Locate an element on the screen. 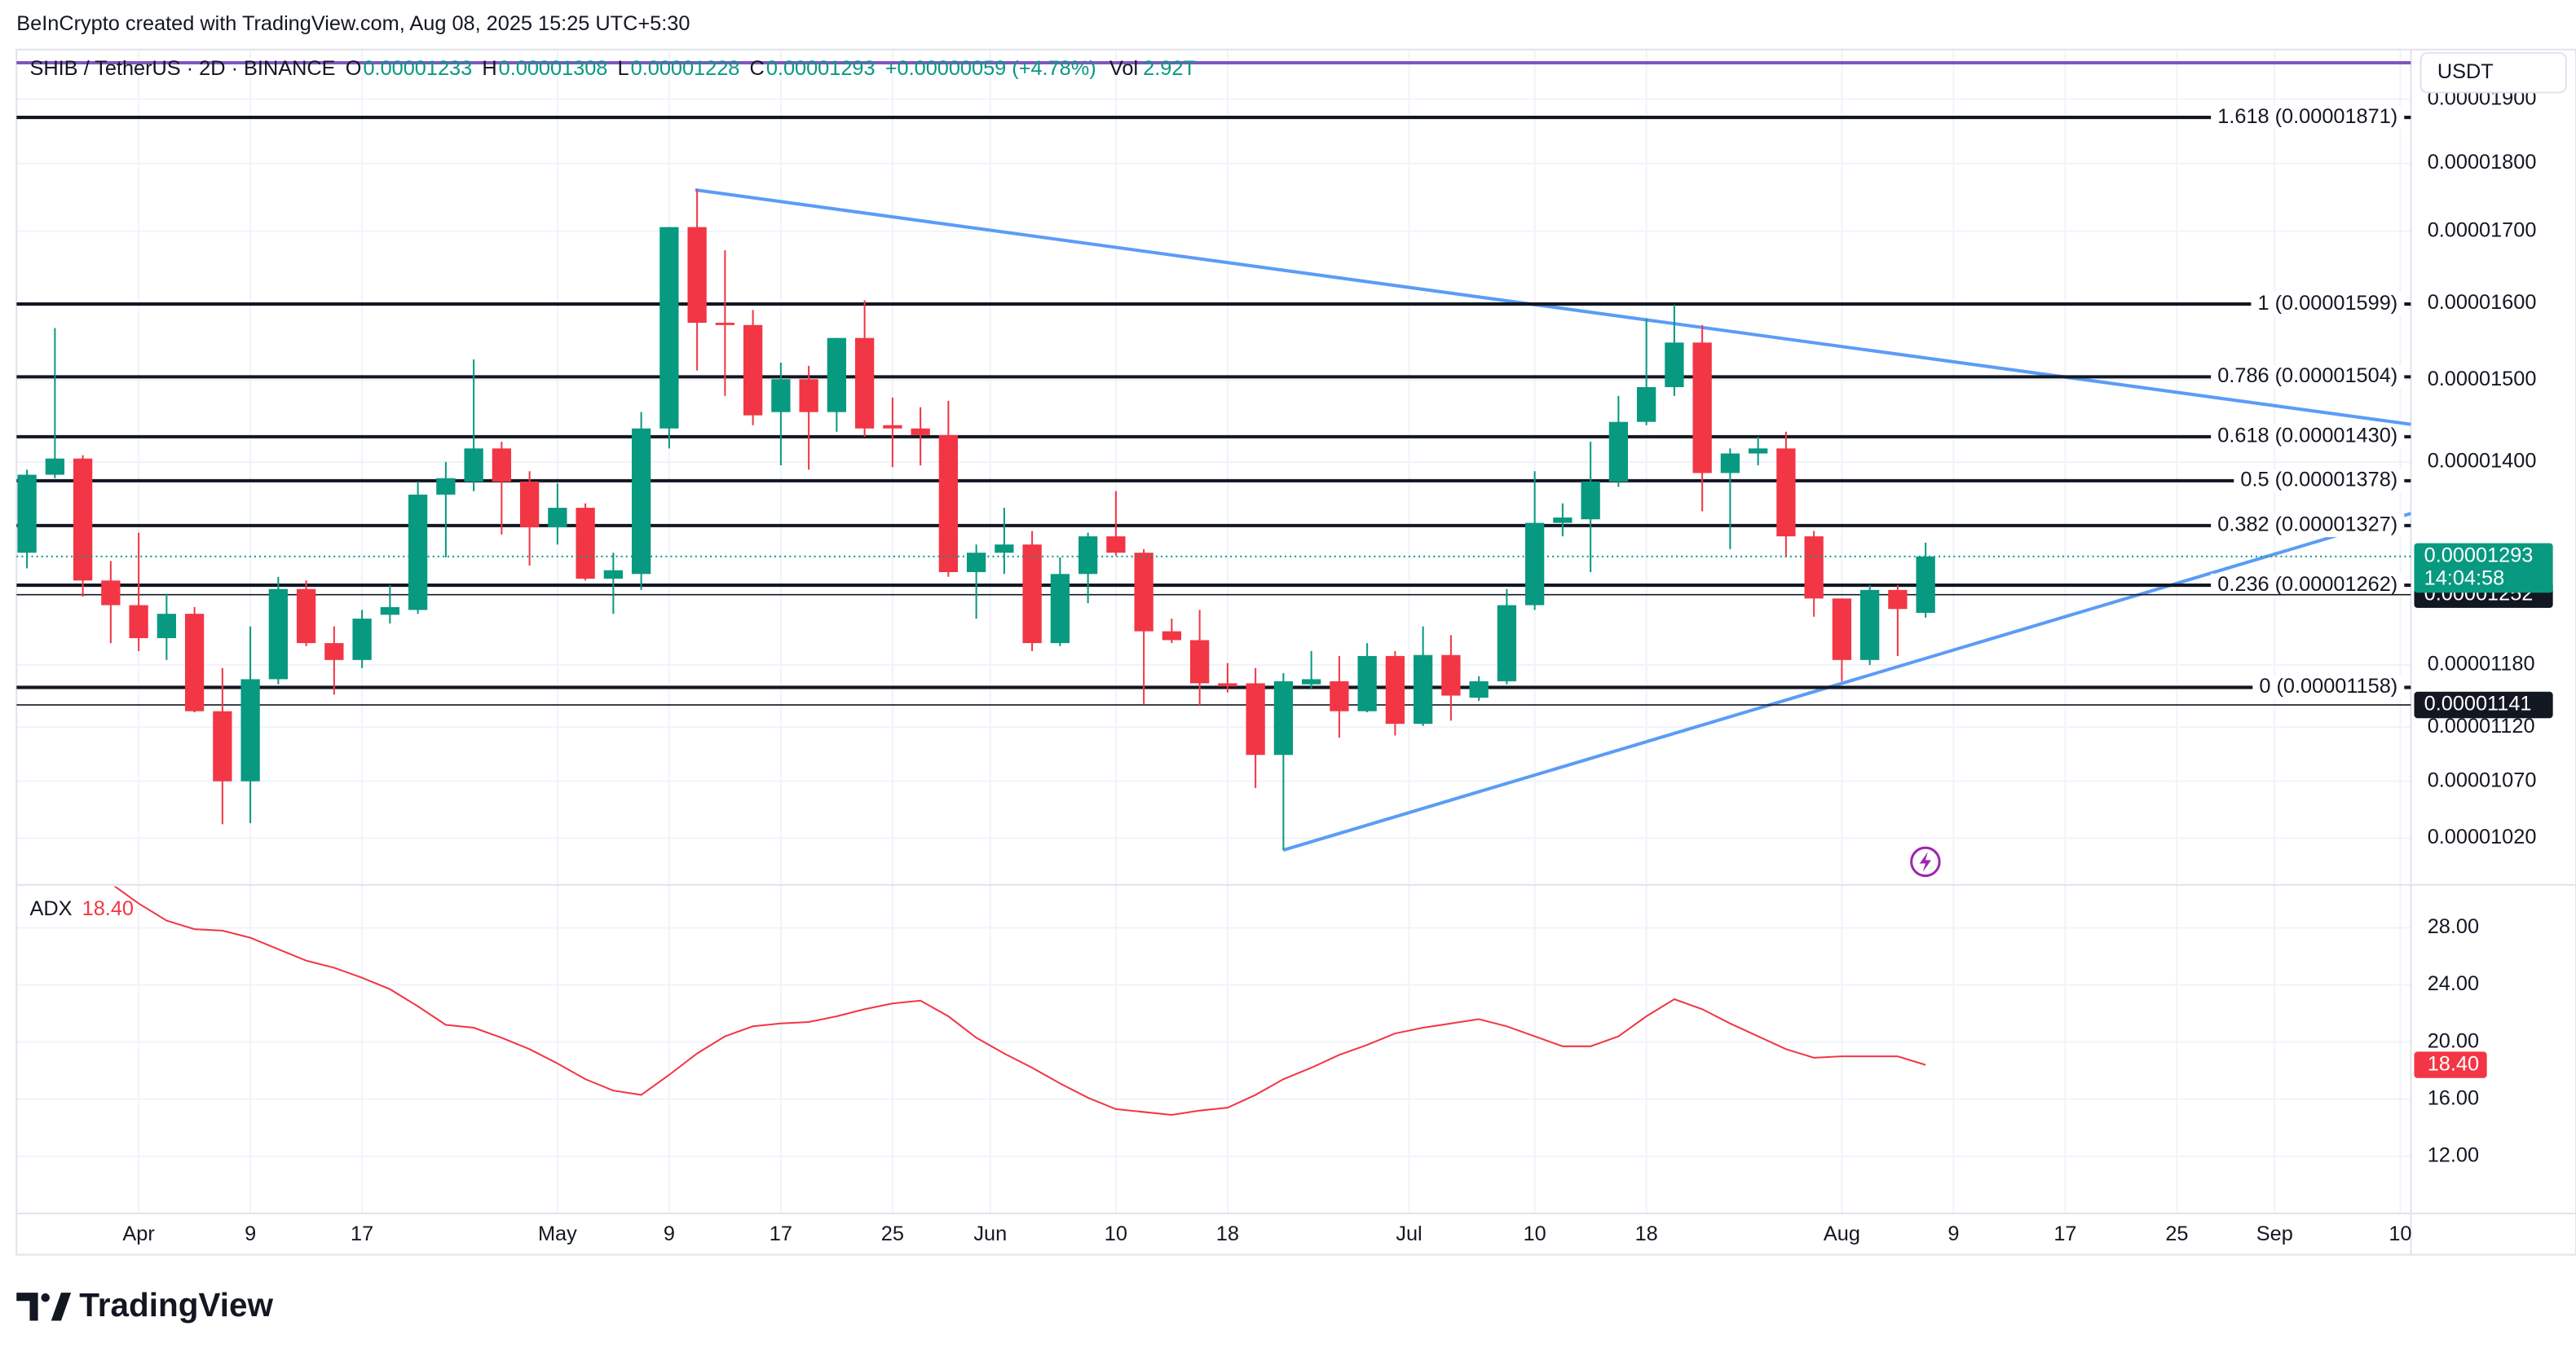 This screenshot has width=2576, height=1348. fib-label: 0.5 (0.00001378) is located at coordinates (2318, 480).